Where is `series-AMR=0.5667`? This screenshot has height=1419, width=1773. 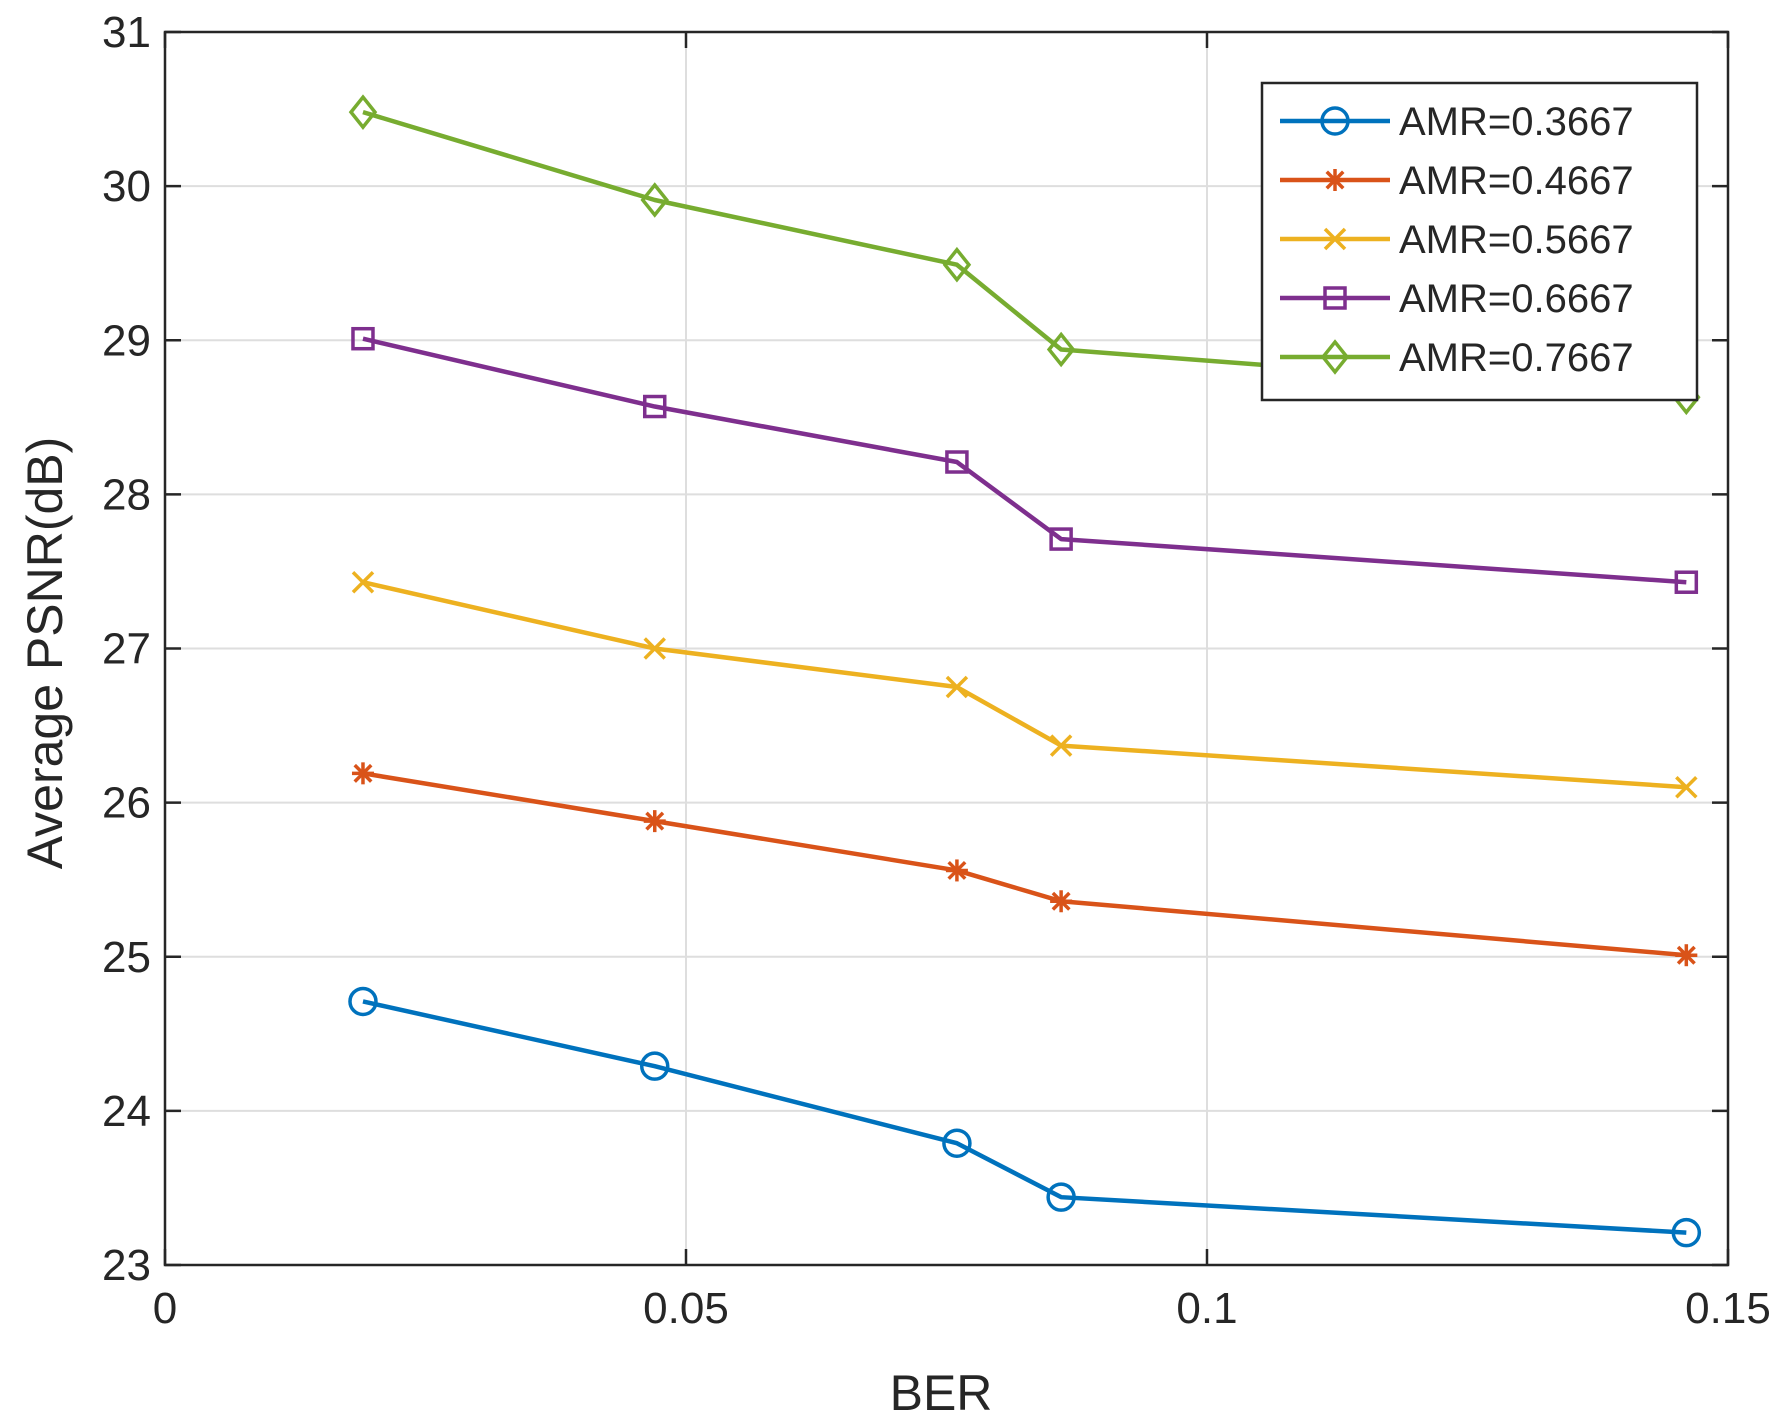 series-AMR=0.5667 is located at coordinates (1024, 684).